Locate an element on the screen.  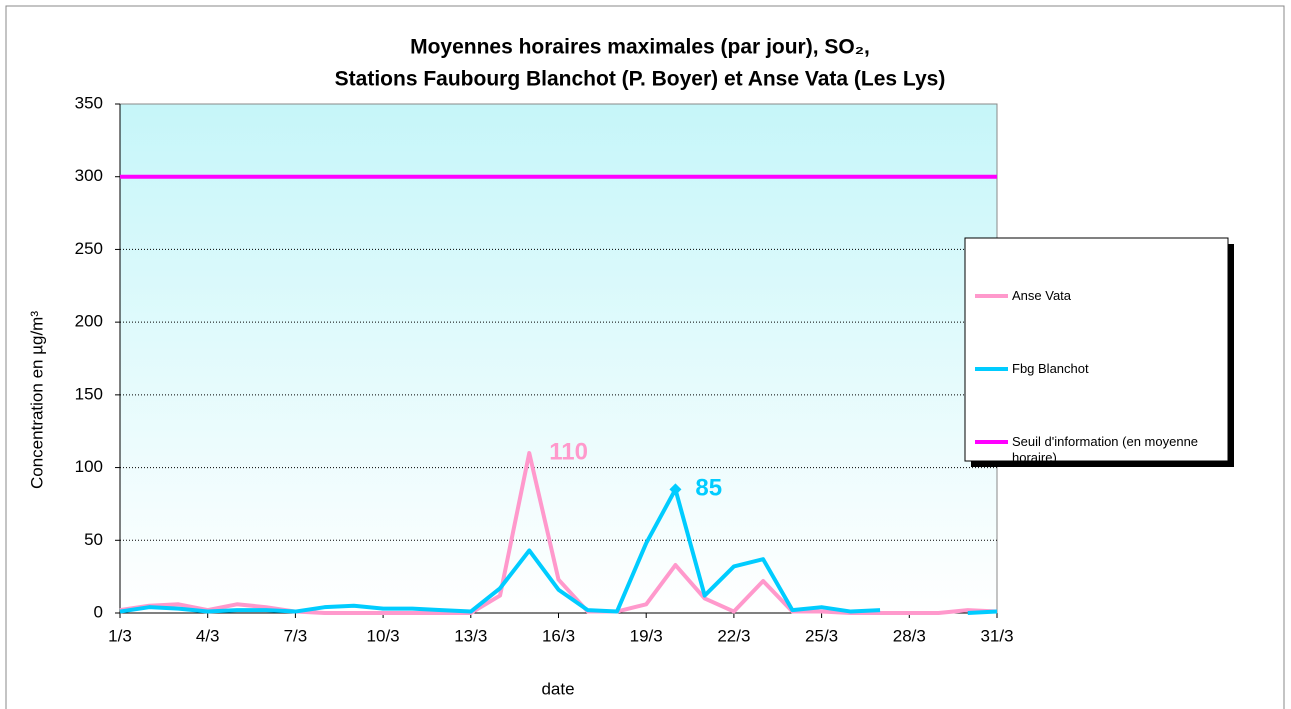
x-tick-label: 16/3 is located at coordinates (558, 635).